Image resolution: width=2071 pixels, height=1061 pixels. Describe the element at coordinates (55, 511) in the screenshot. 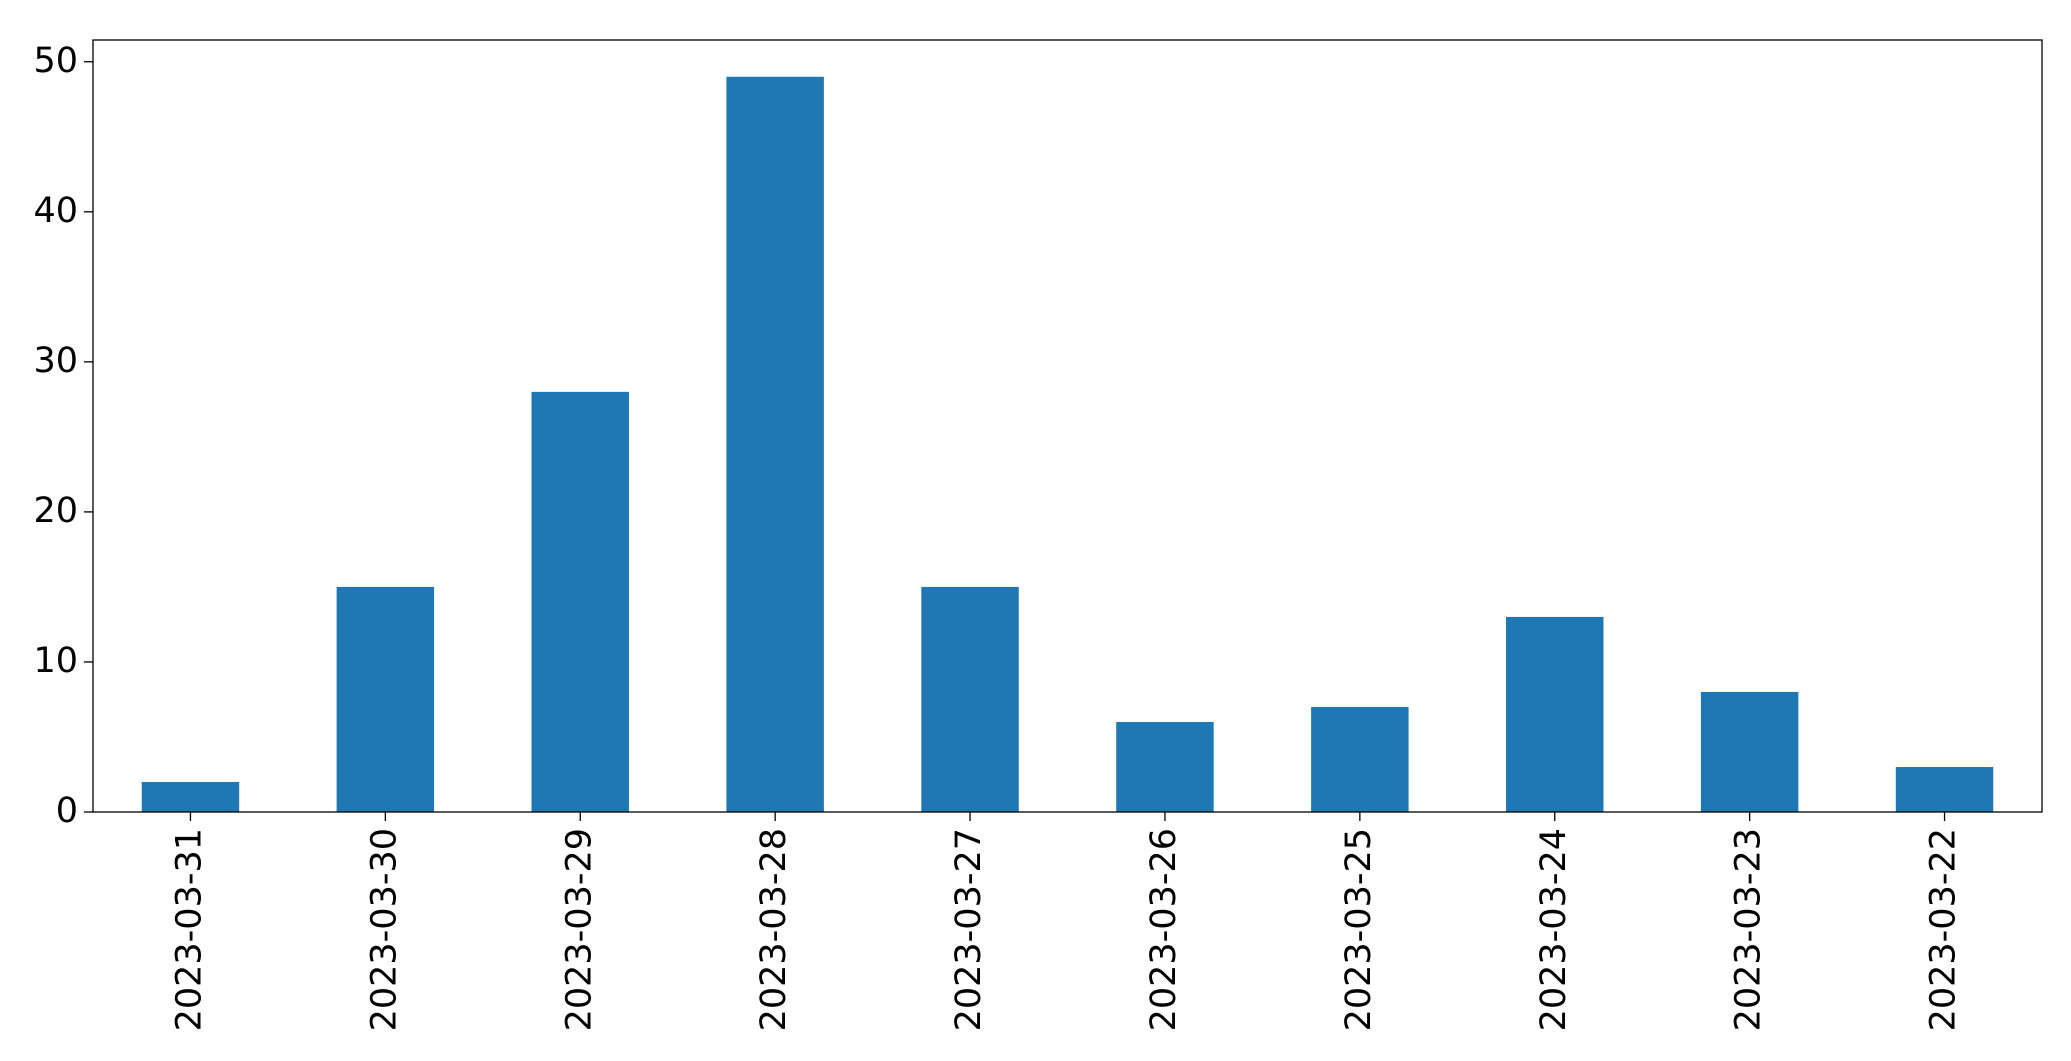

I see `y-tick-label: 20` at that location.